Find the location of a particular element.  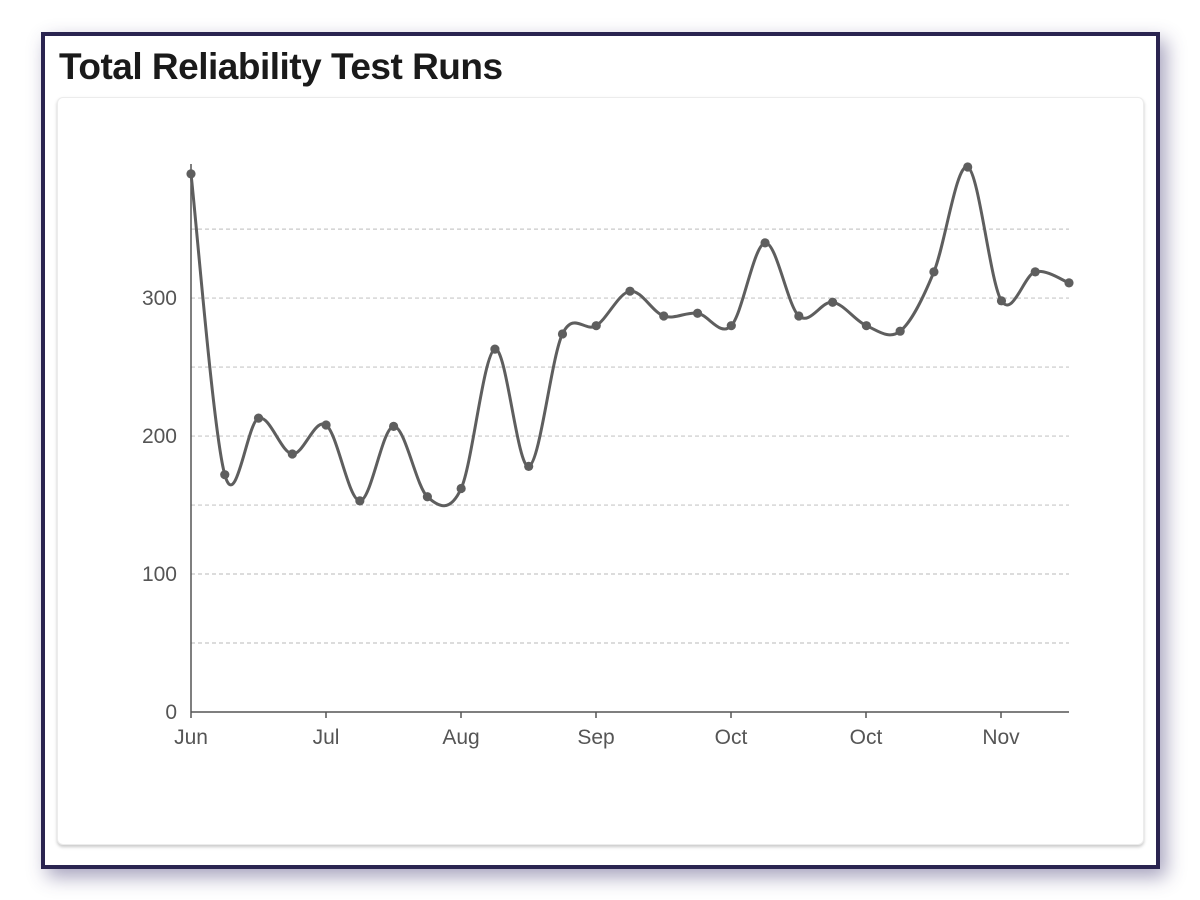

x-tick-label: Jun is located at coordinates (191, 737).